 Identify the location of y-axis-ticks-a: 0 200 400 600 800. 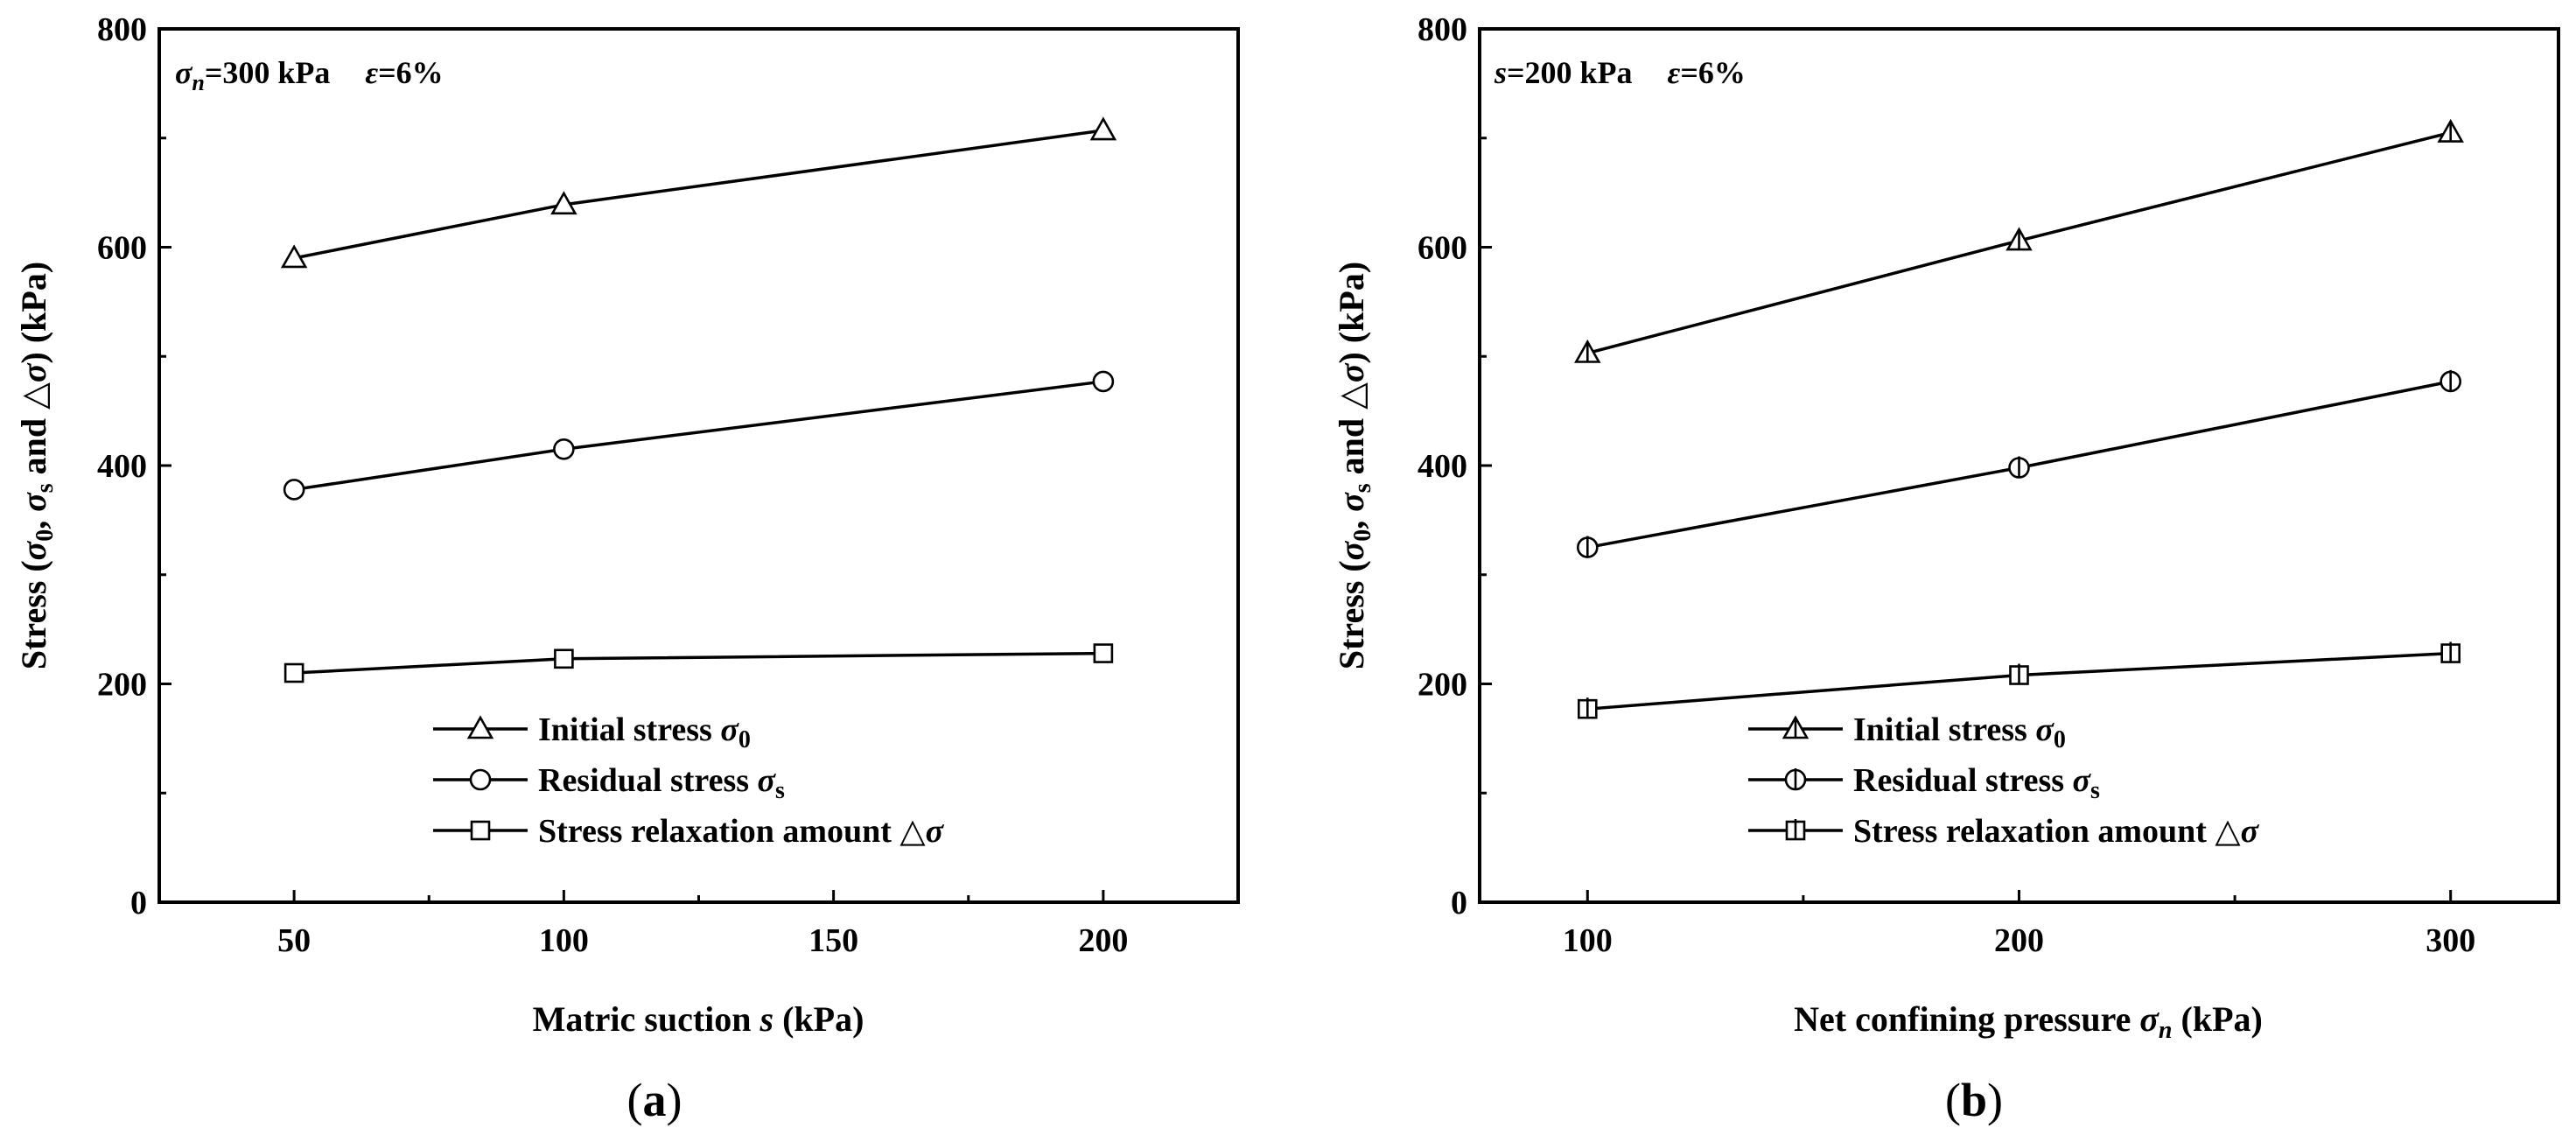
(134, 466).